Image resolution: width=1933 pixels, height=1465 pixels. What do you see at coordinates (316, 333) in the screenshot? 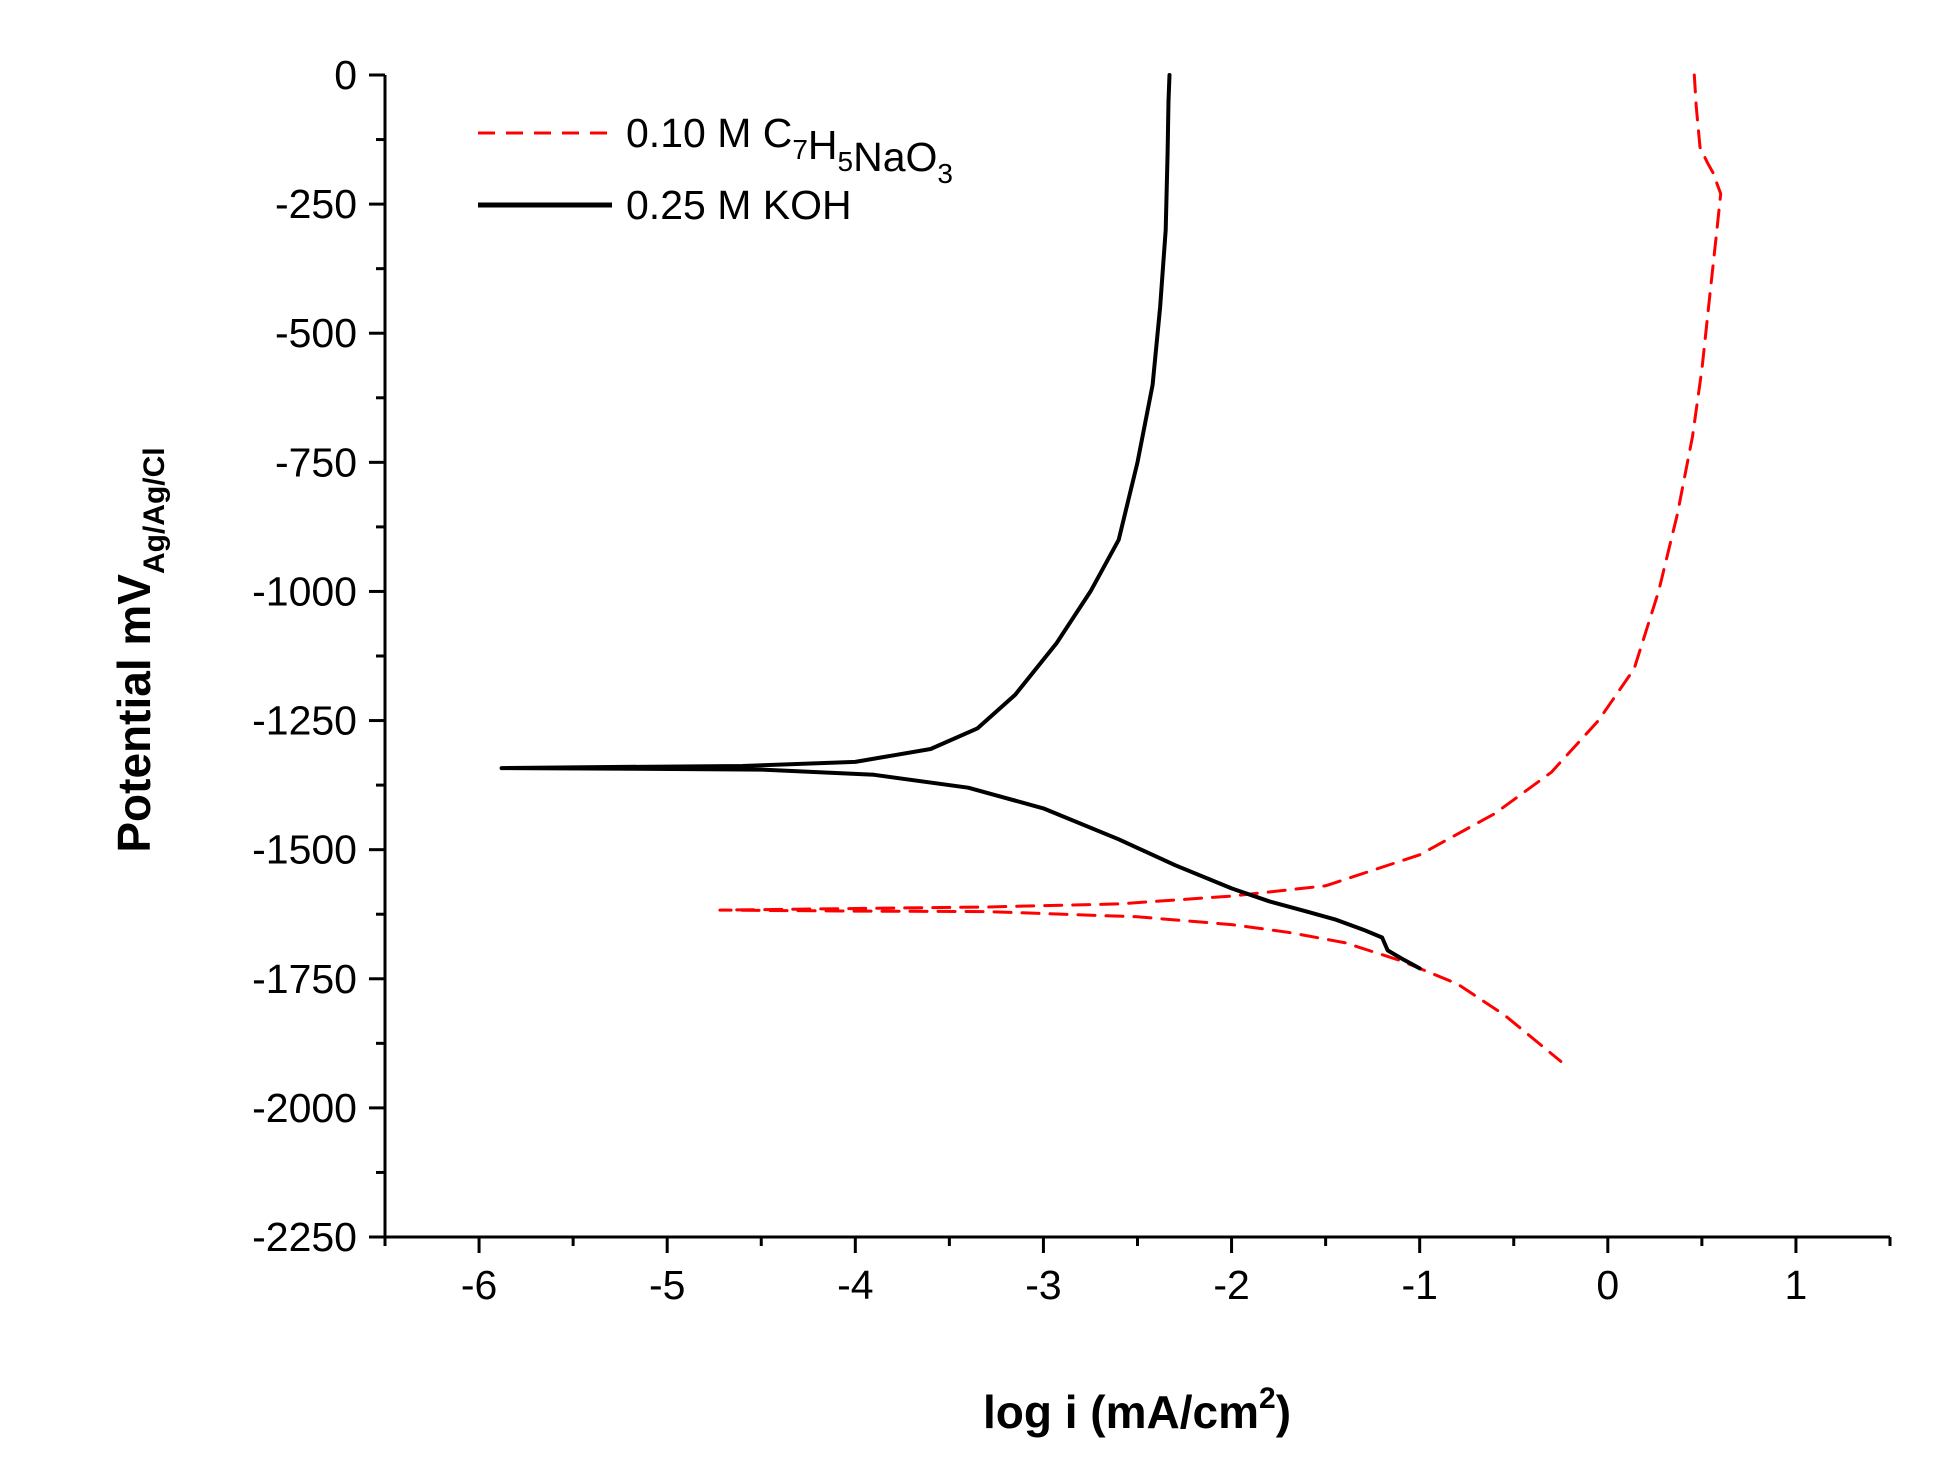
I see `y-tick-label: -500` at bounding box center [316, 333].